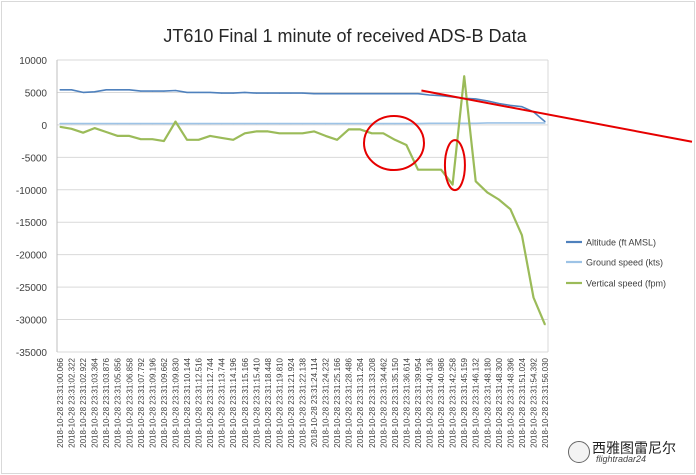  What do you see at coordinates (621, 459) in the screenshot?
I see `watermark-brand: flightradar24` at bounding box center [621, 459].